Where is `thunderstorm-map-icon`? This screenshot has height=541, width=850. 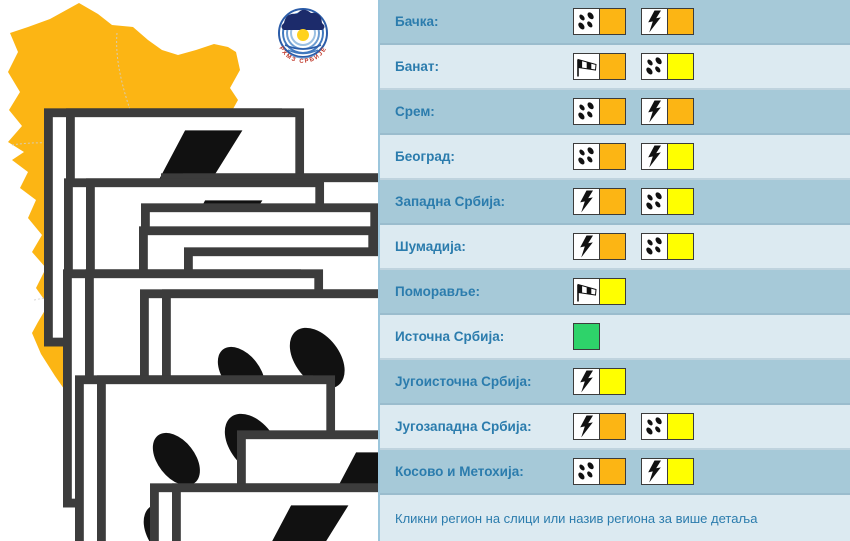 thunderstorm-map-icon is located at coordinates (277, 514).